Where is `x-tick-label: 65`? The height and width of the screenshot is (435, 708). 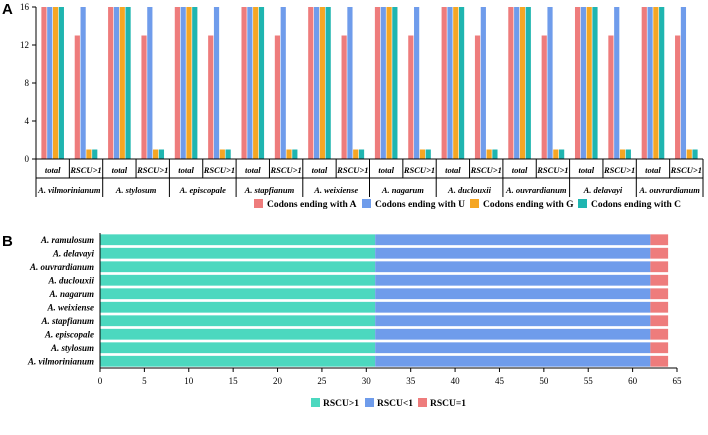
x-tick-label: 65 is located at coordinates (678, 381).